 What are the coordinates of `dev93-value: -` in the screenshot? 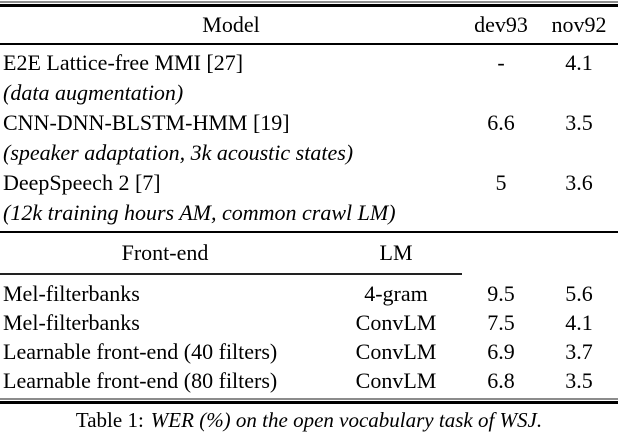 It's located at (501, 62).